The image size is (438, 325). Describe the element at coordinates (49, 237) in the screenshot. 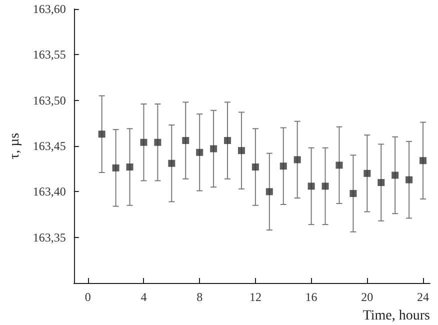

I see `y-tick-label: 163,35` at that location.